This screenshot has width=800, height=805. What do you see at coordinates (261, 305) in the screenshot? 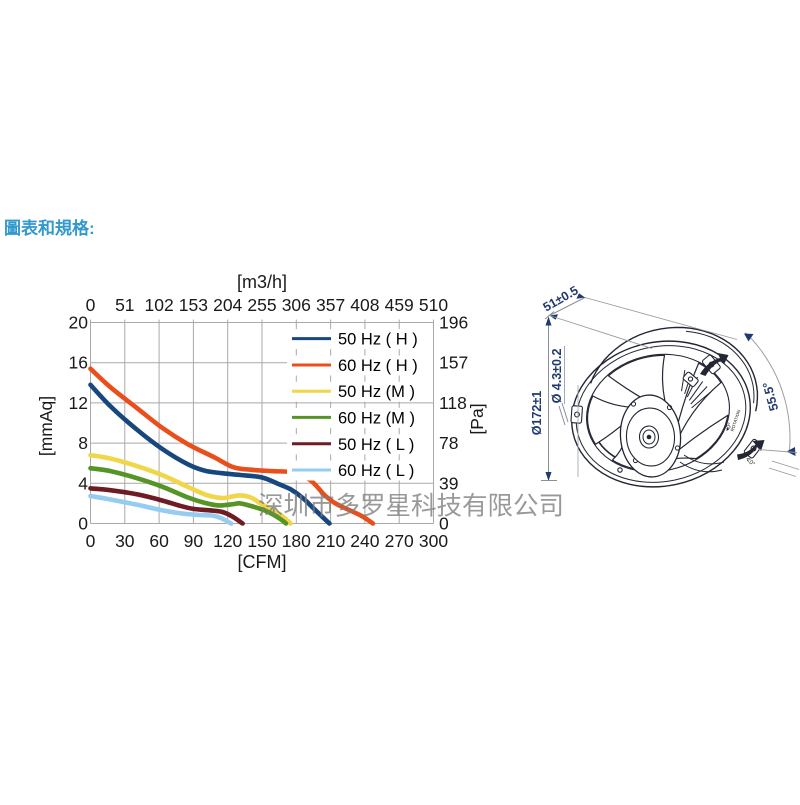
I see `svg-text: 255` at bounding box center [261, 305].